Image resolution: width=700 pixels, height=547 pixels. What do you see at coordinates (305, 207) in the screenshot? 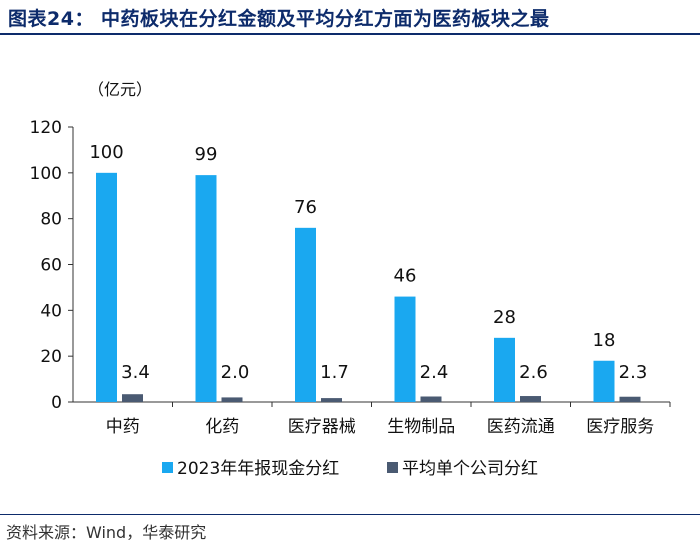
I see `data-label-cash-dividend: 76` at bounding box center [305, 207].